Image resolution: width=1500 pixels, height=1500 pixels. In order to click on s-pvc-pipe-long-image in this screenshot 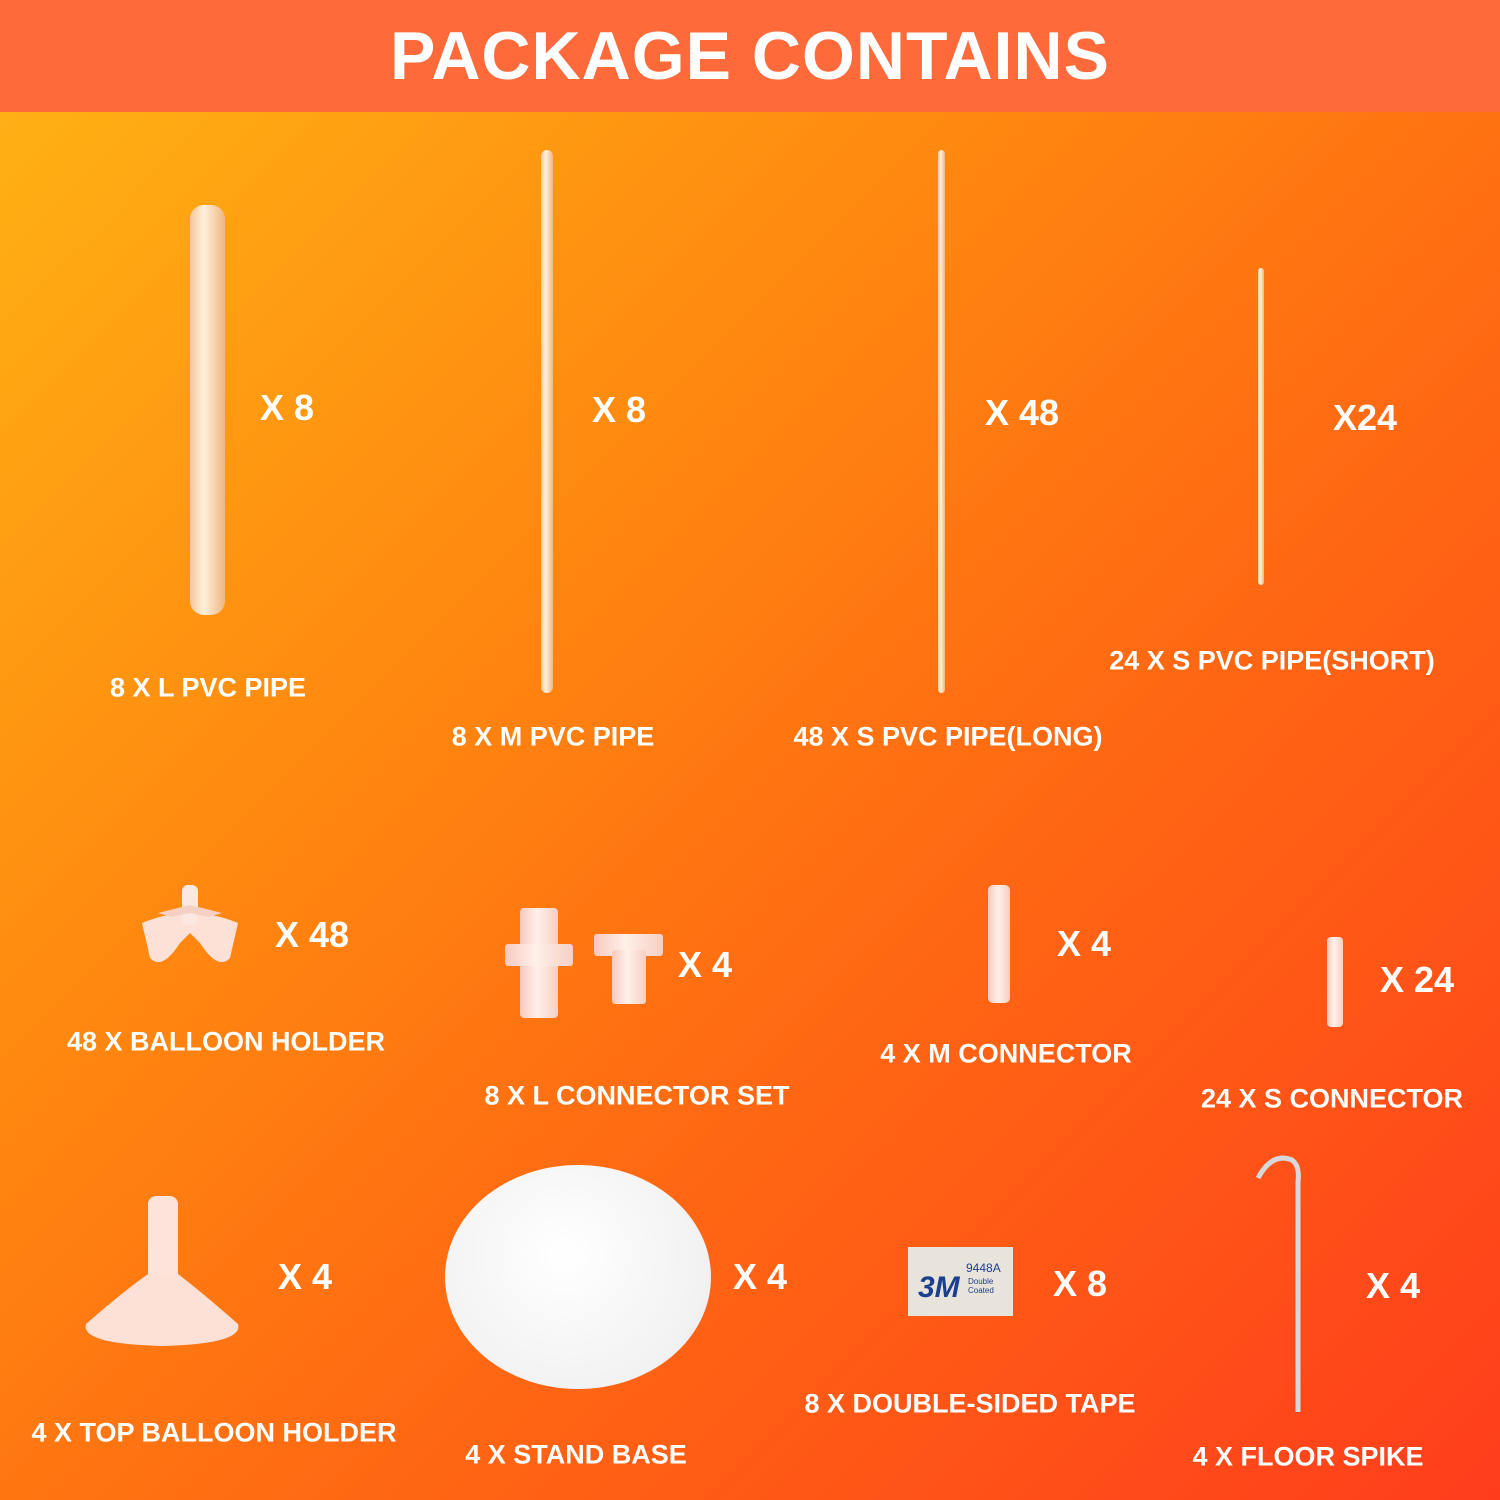, I will do `click(941, 421)`.